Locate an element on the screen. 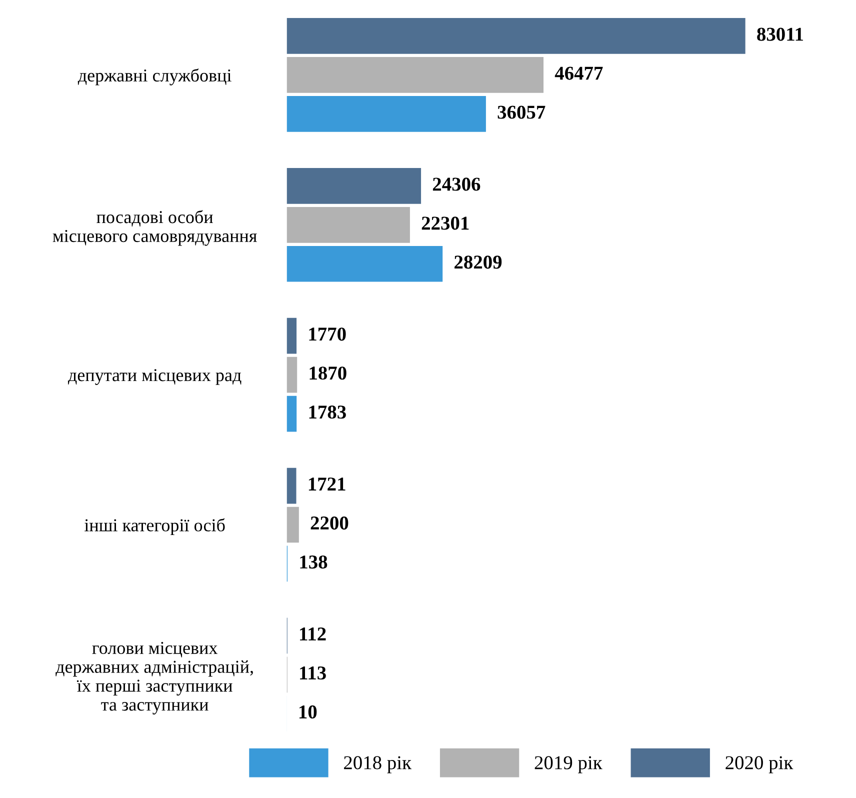  data-label: 112 is located at coordinates (313, 633).